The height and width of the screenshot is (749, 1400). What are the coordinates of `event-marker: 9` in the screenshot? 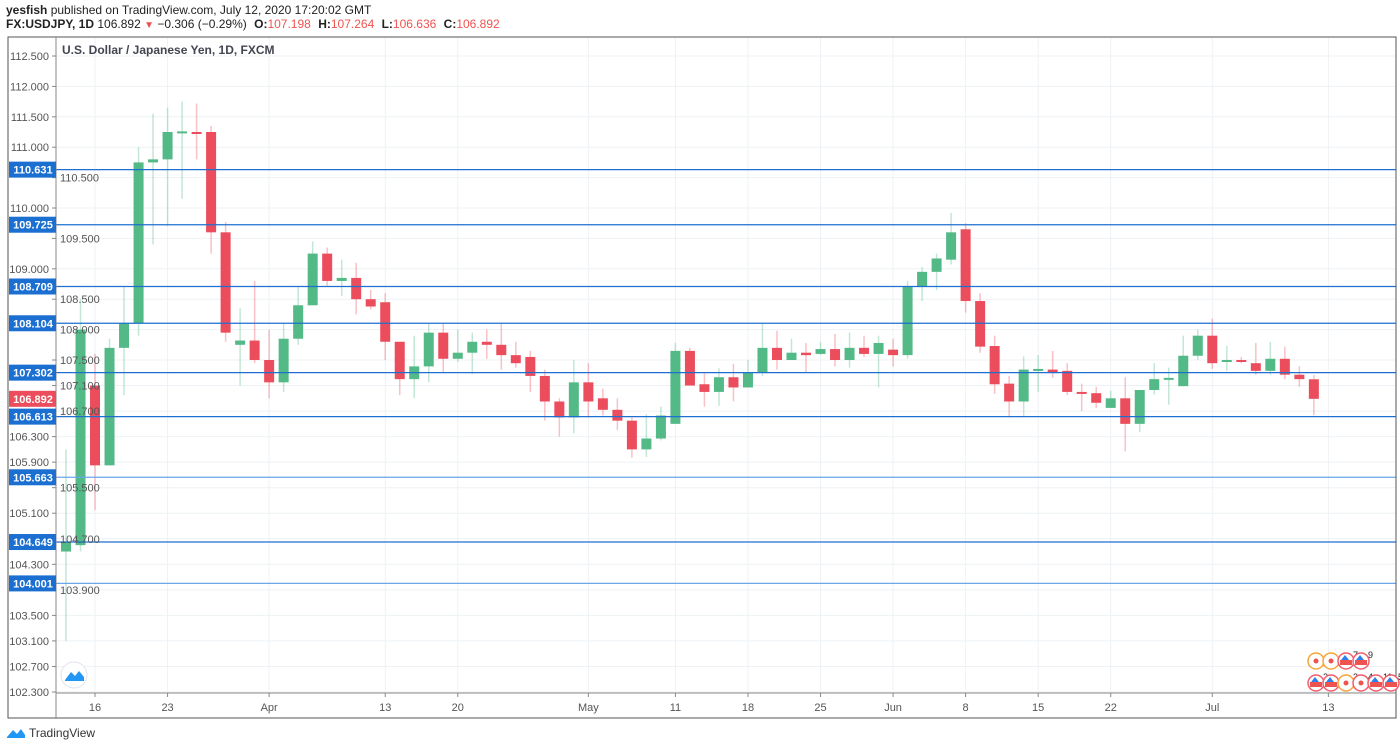 It's located at (1362, 660).